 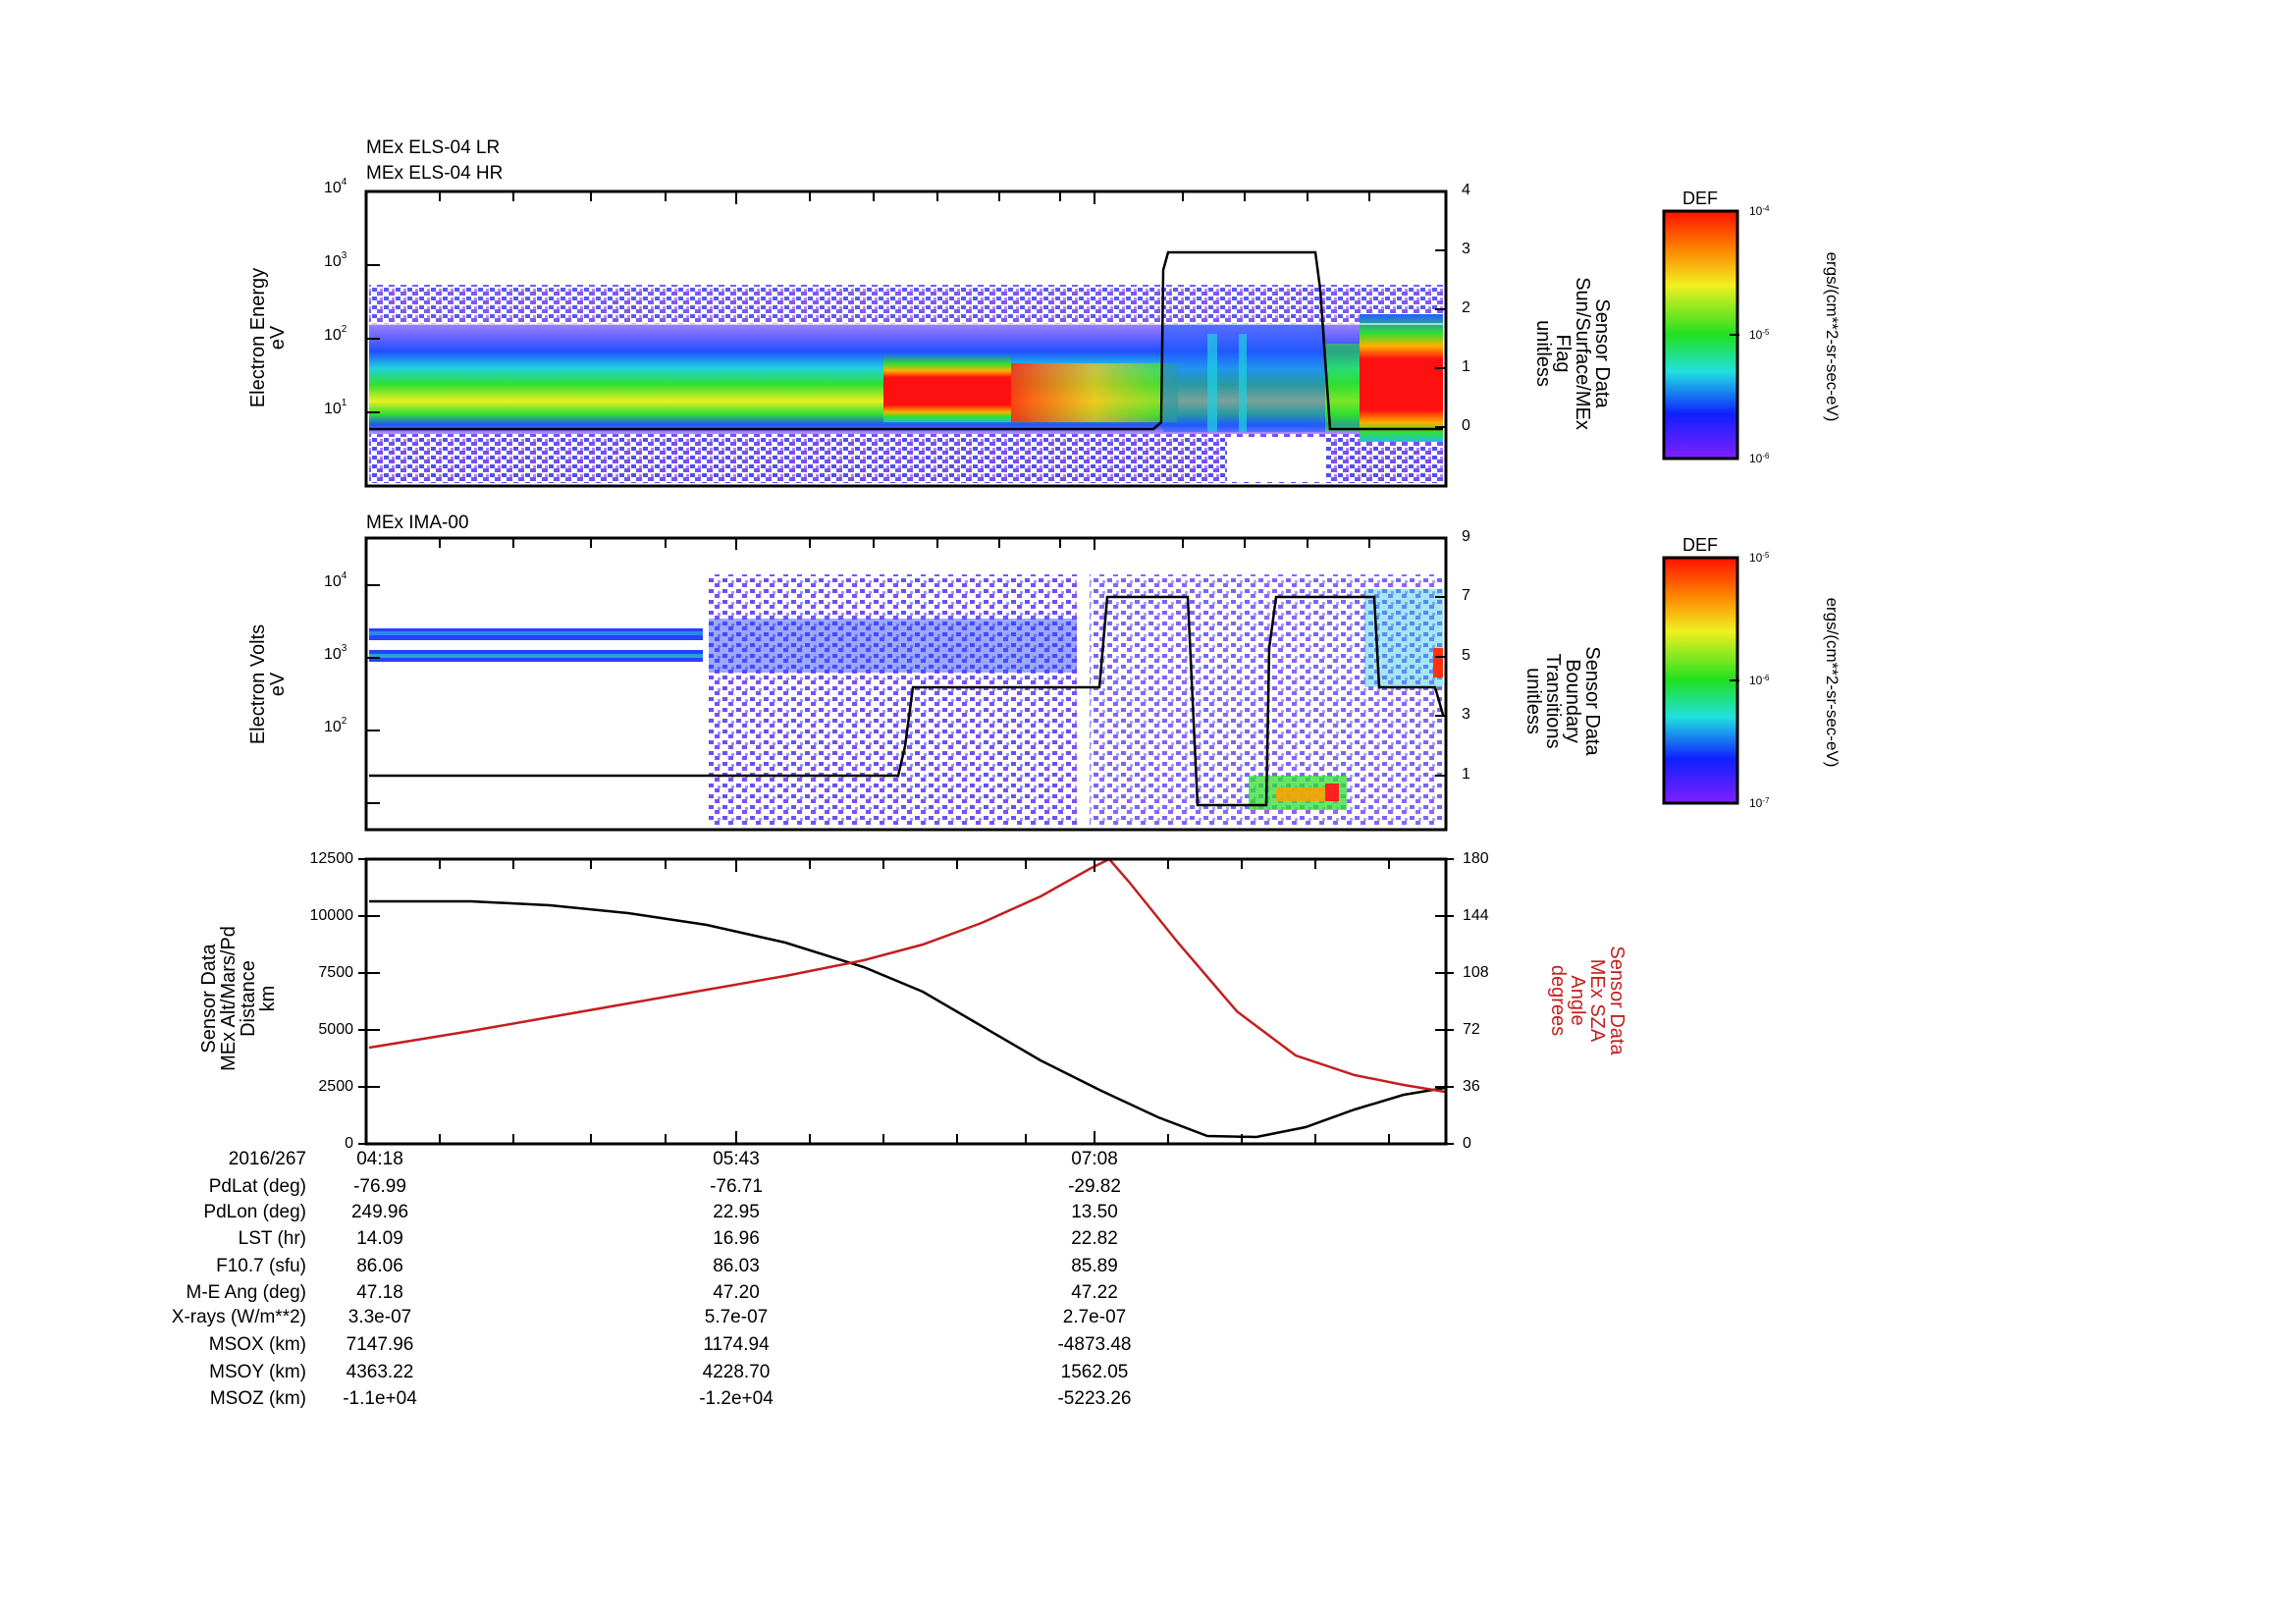 What do you see at coordinates (379, 1292) in the screenshot?
I see `table-cell: 47.18` at bounding box center [379, 1292].